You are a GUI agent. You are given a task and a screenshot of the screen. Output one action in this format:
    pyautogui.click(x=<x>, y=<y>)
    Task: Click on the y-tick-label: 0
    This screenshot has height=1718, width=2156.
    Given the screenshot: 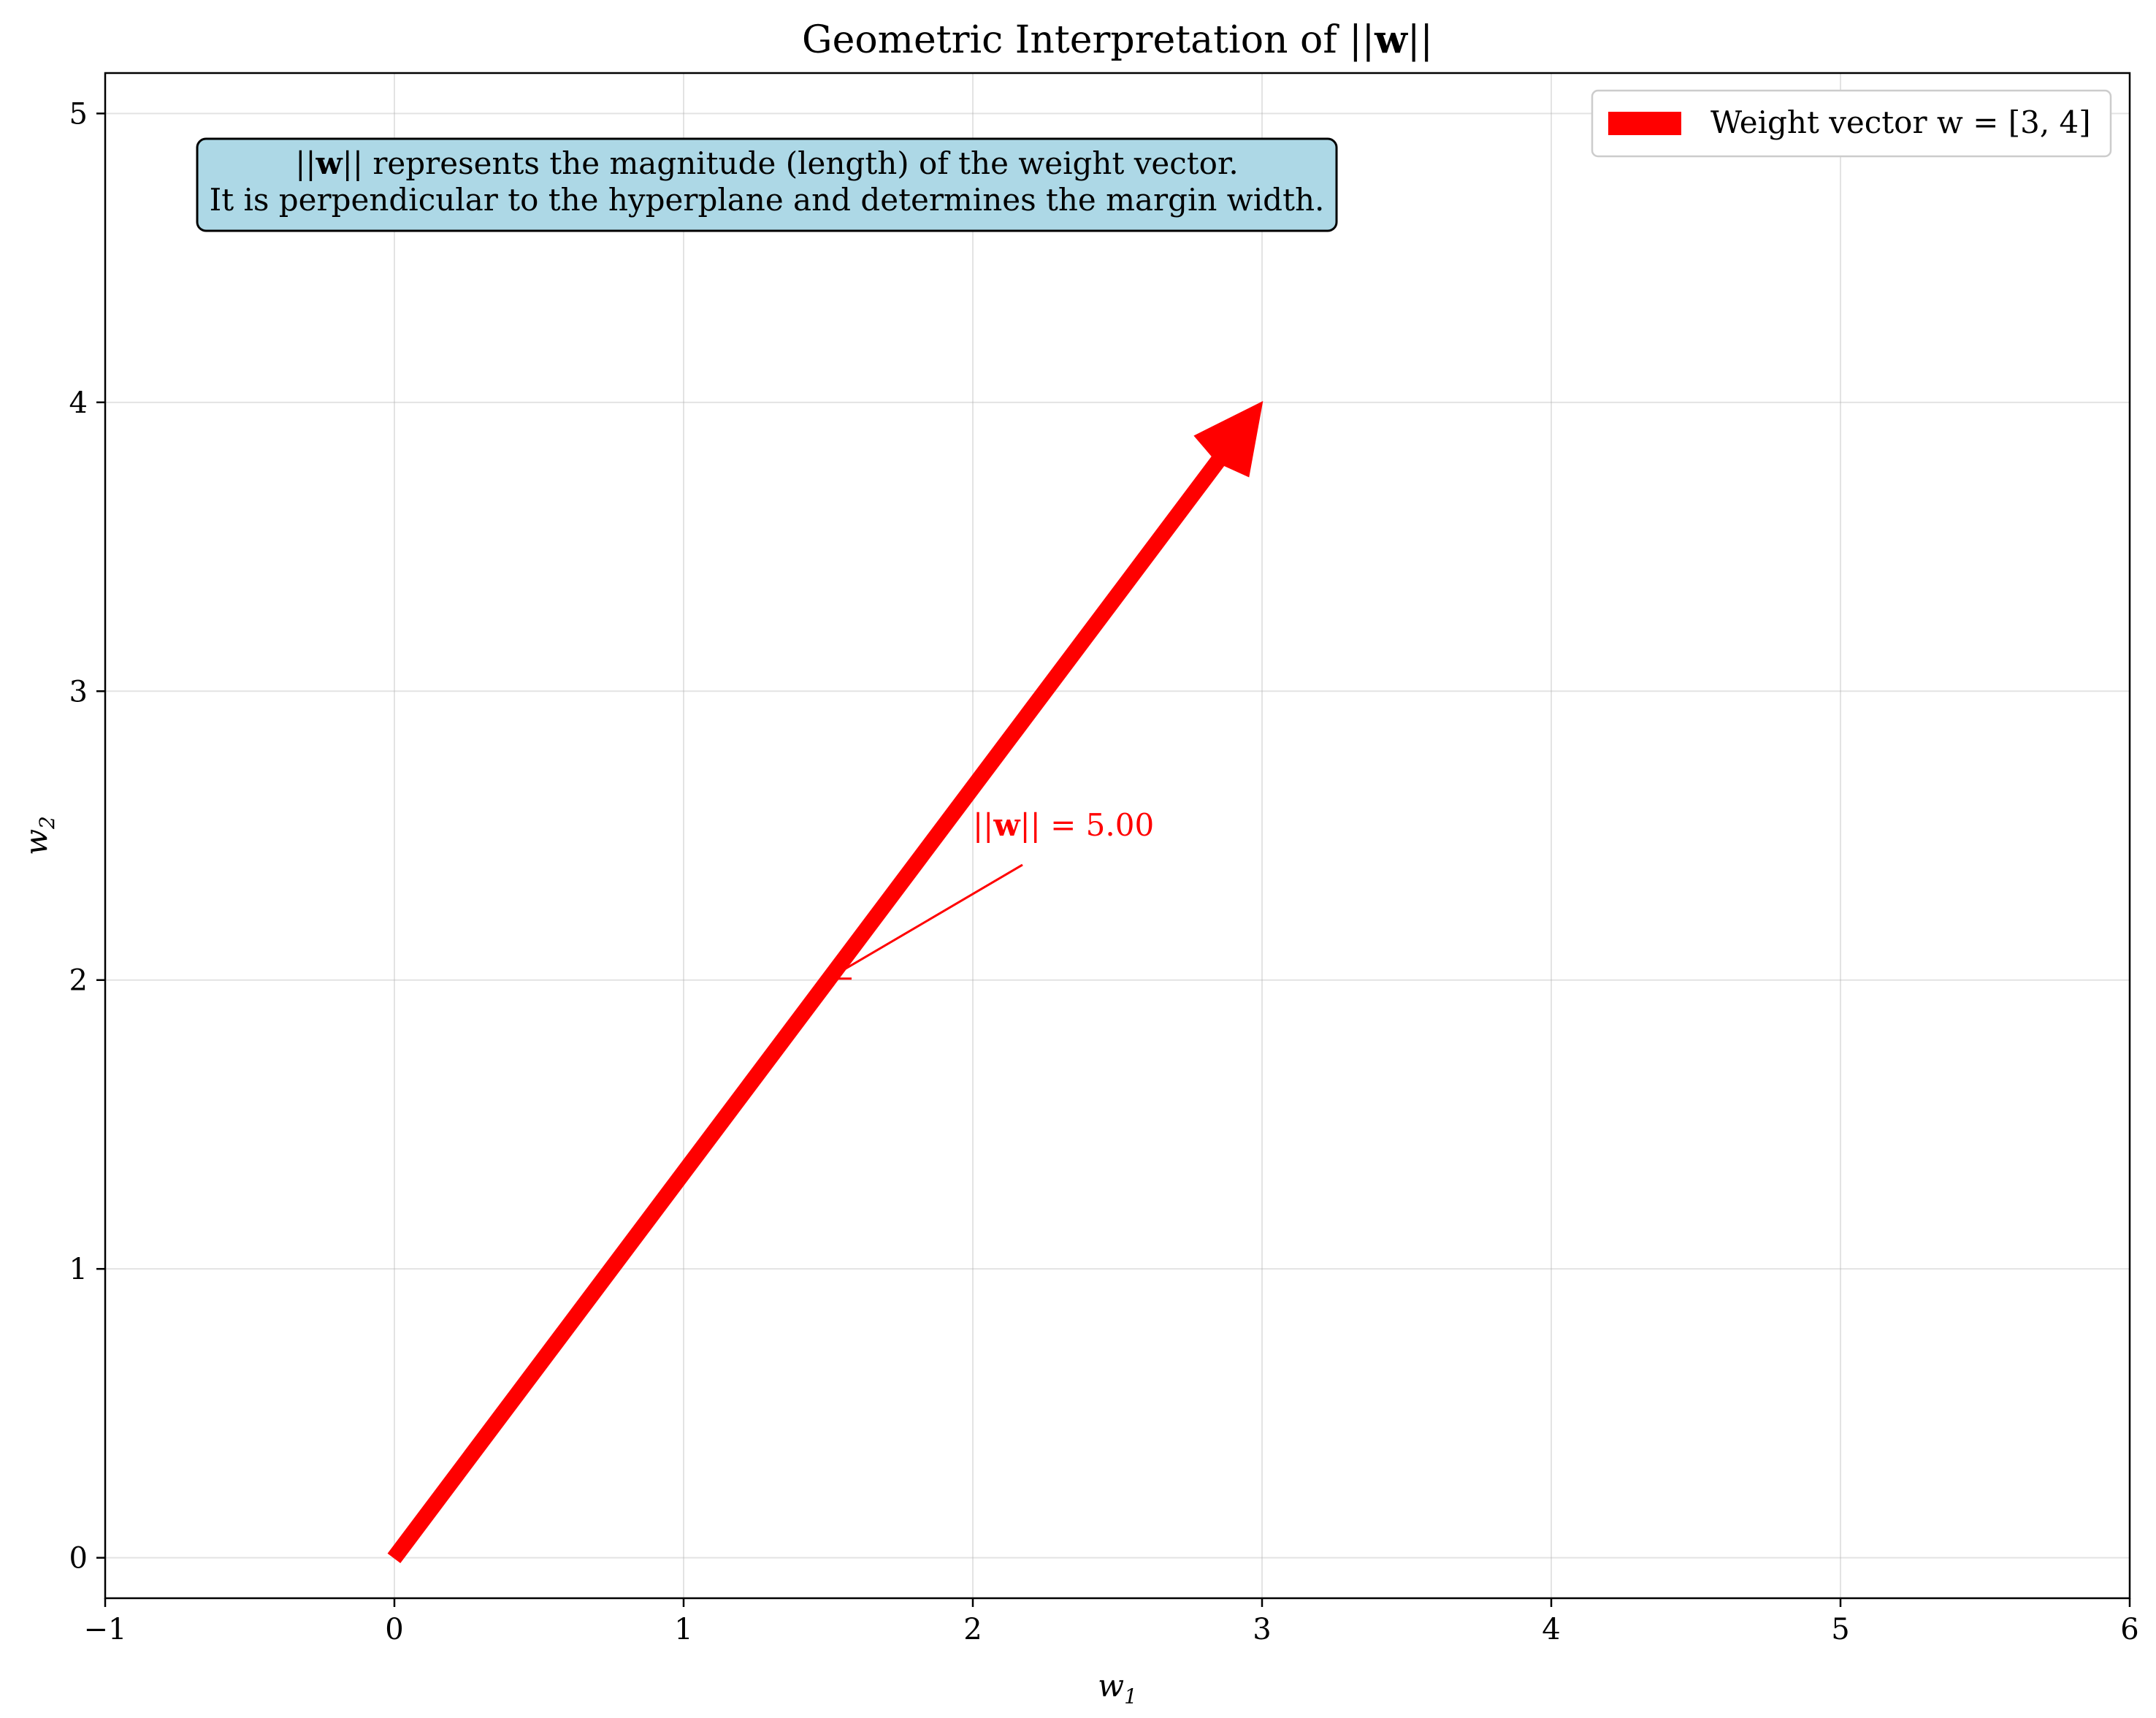 What is the action you would take?
    pyautogui.click(x=79, y=1559)
    